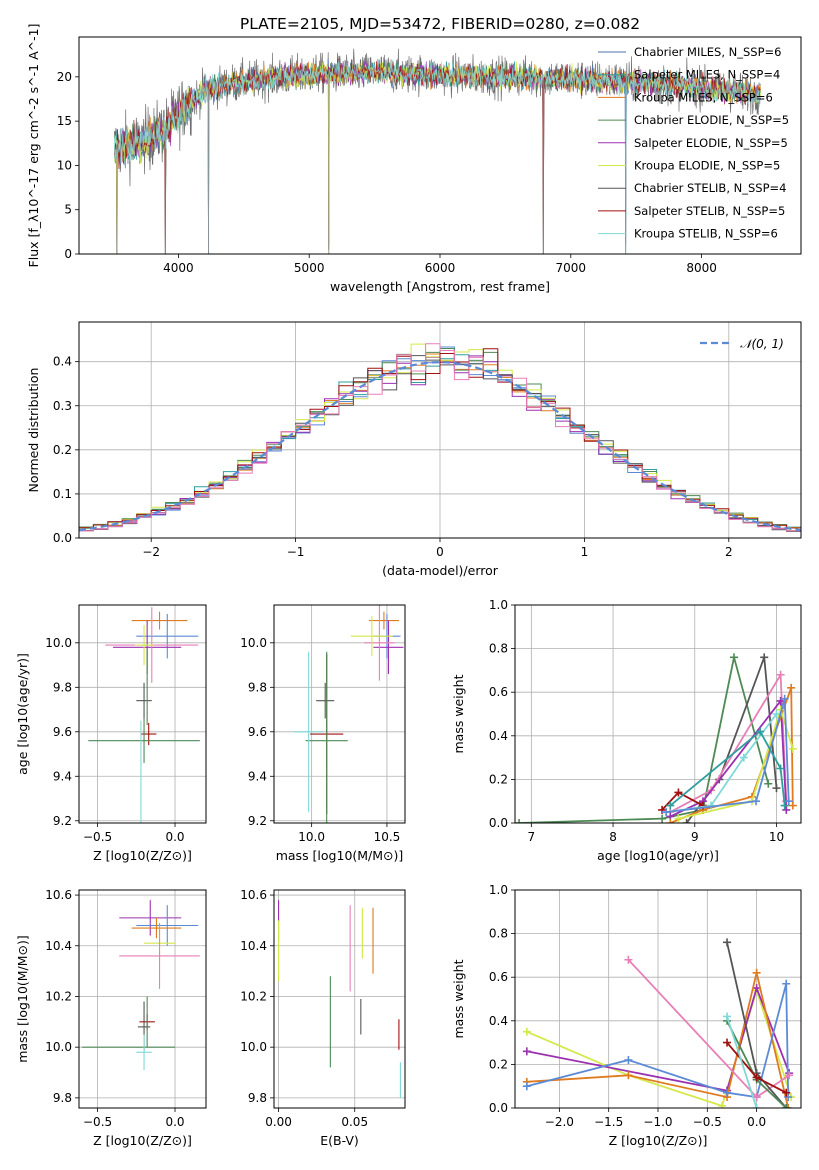 The height and width of the screenshot is (1170, 819). I want to click on legend-label: 𝒩(0, 1), so click(762, 344).